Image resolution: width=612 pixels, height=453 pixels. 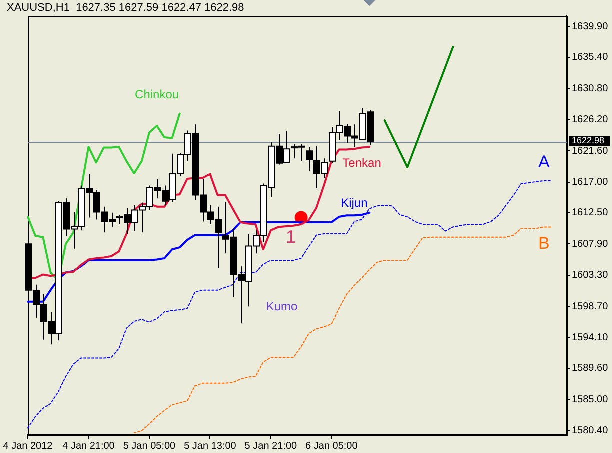 What do you see at coordinates (590, 431) in the screenshot?
I see `y-tick-label: 1580.40` at bounding box center [590, 431].